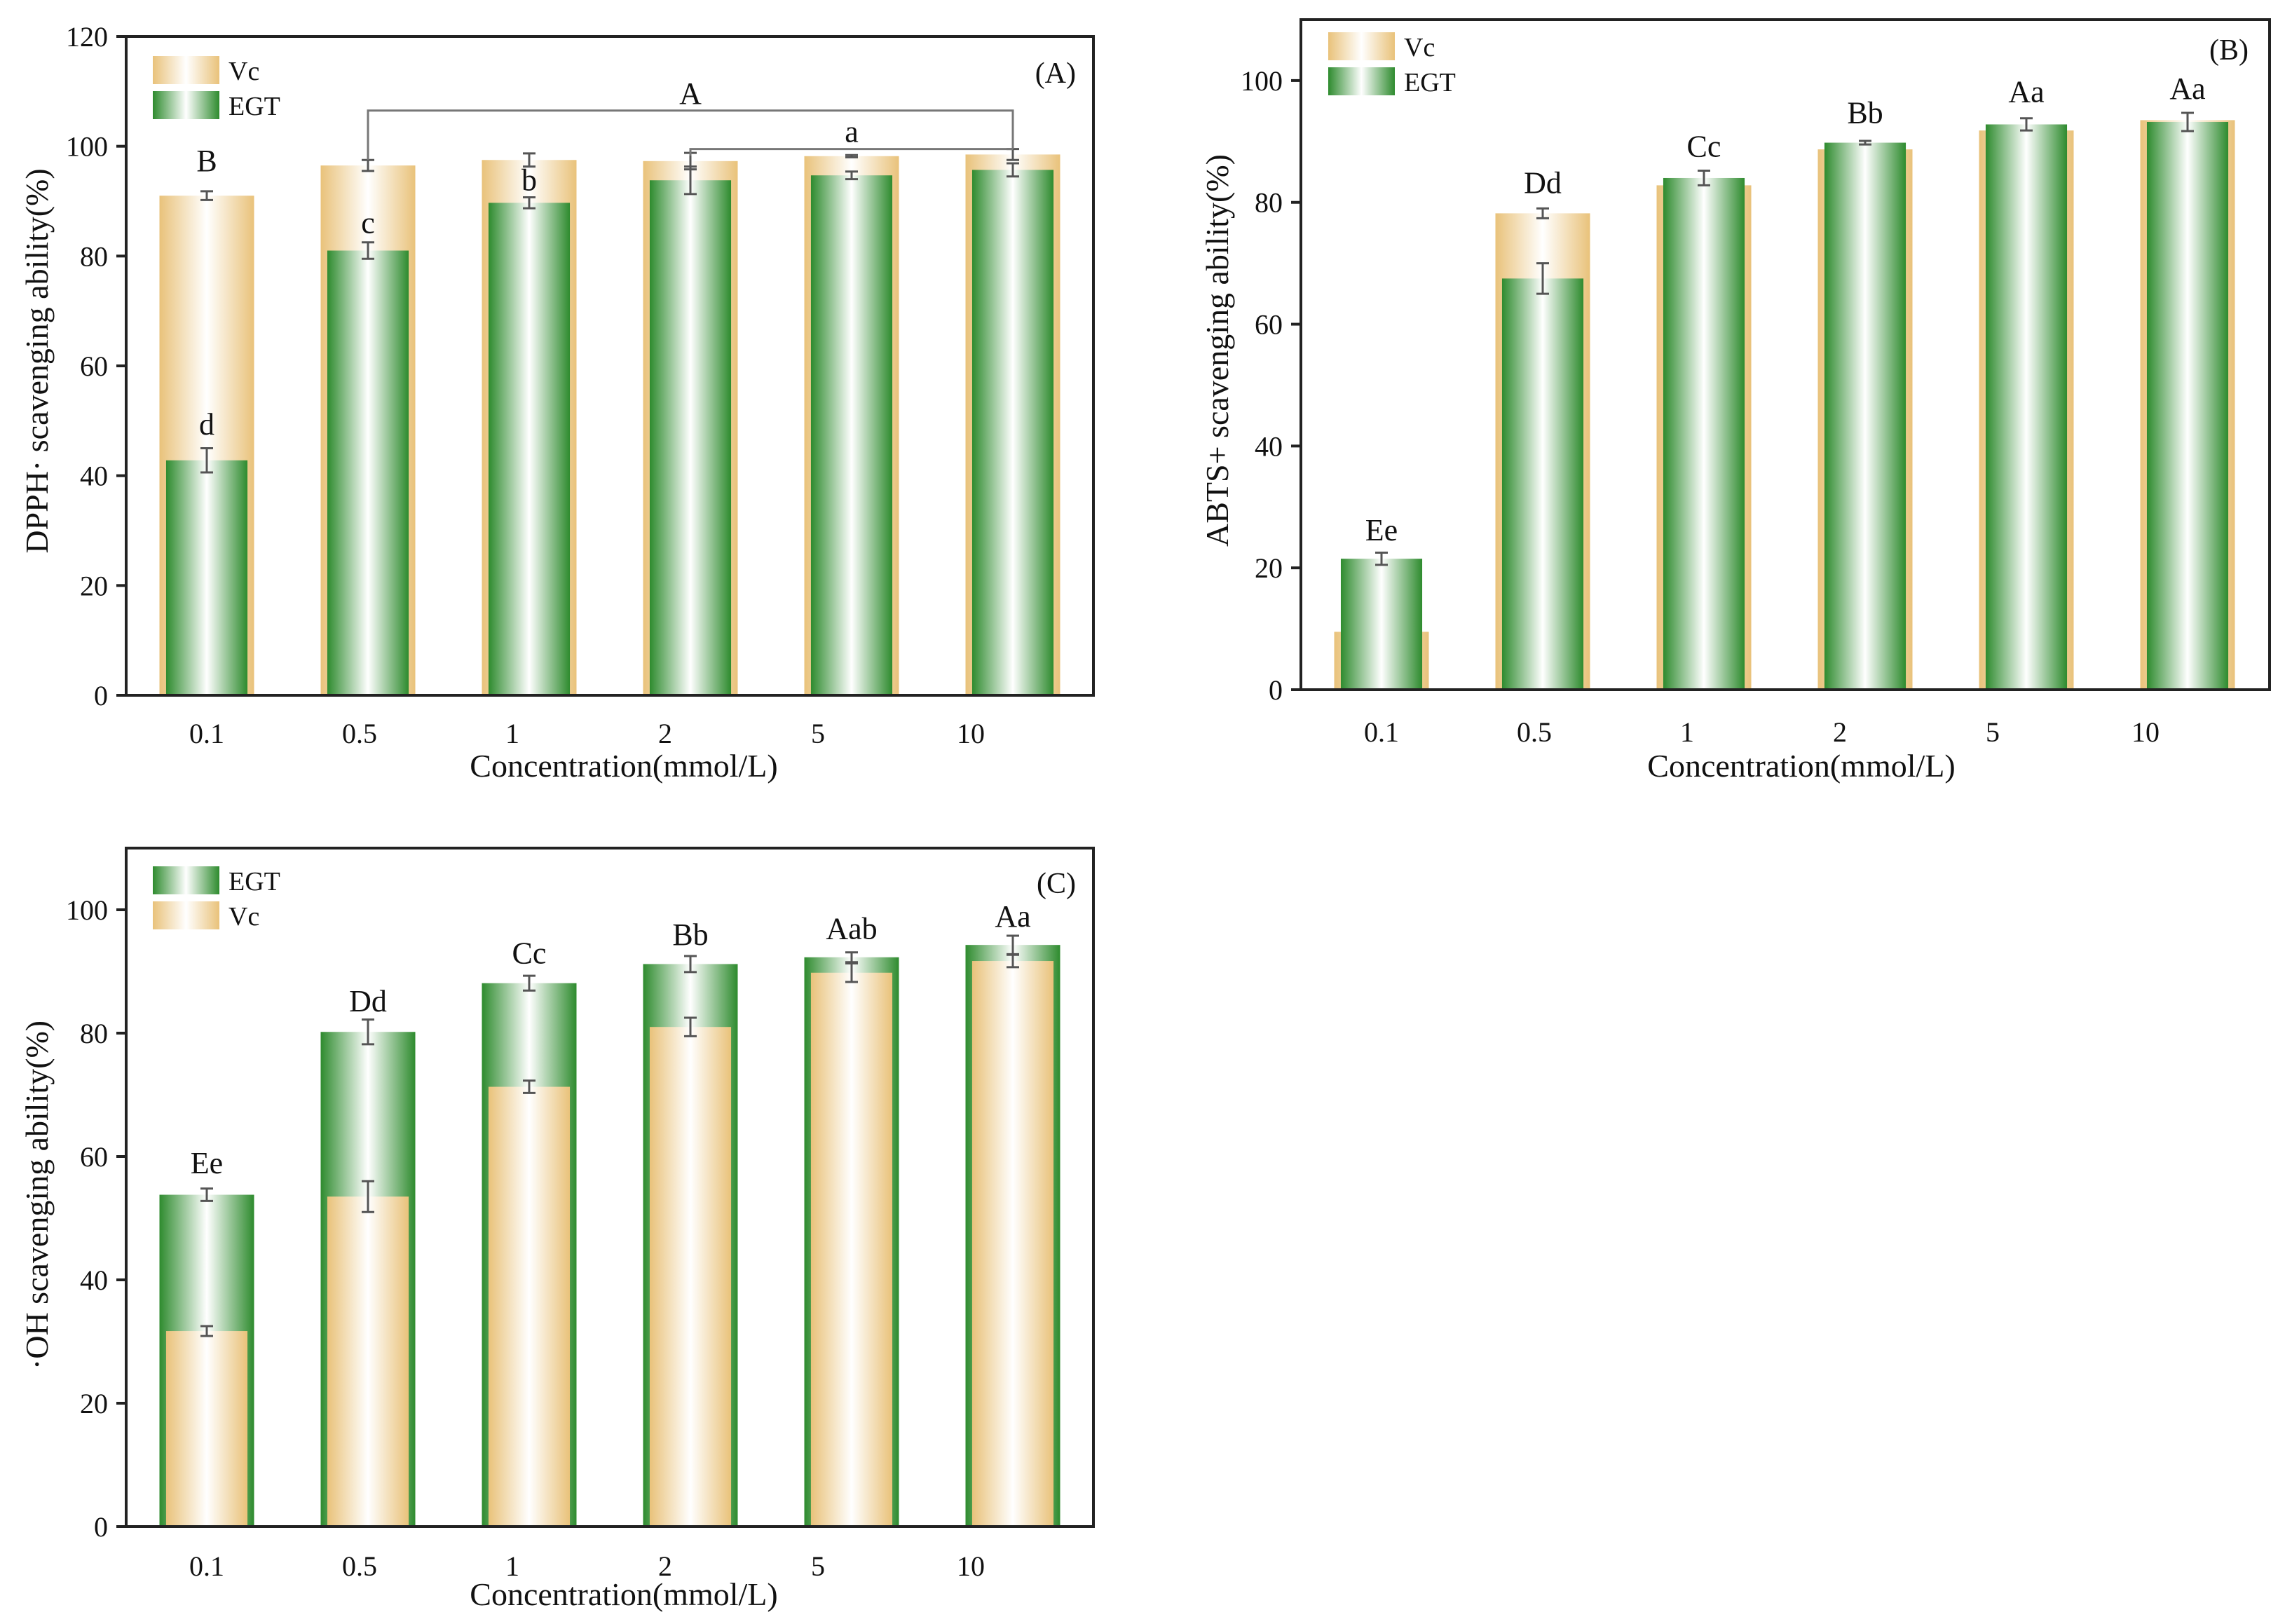 The image size is (2292, 1624). I want to click on panel-b-ytick-label-0: 0, so click(1276, 690).